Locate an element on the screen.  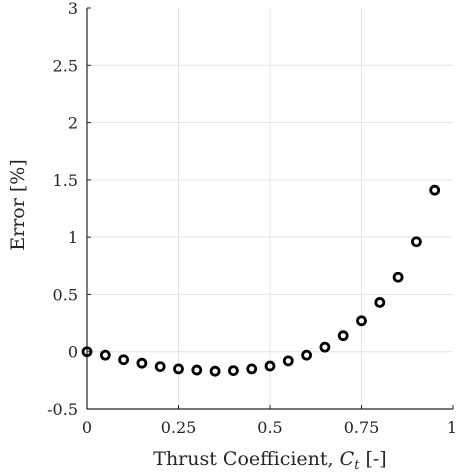
y-tick-label-2: 0.5 is located at coordinates (65, 294).